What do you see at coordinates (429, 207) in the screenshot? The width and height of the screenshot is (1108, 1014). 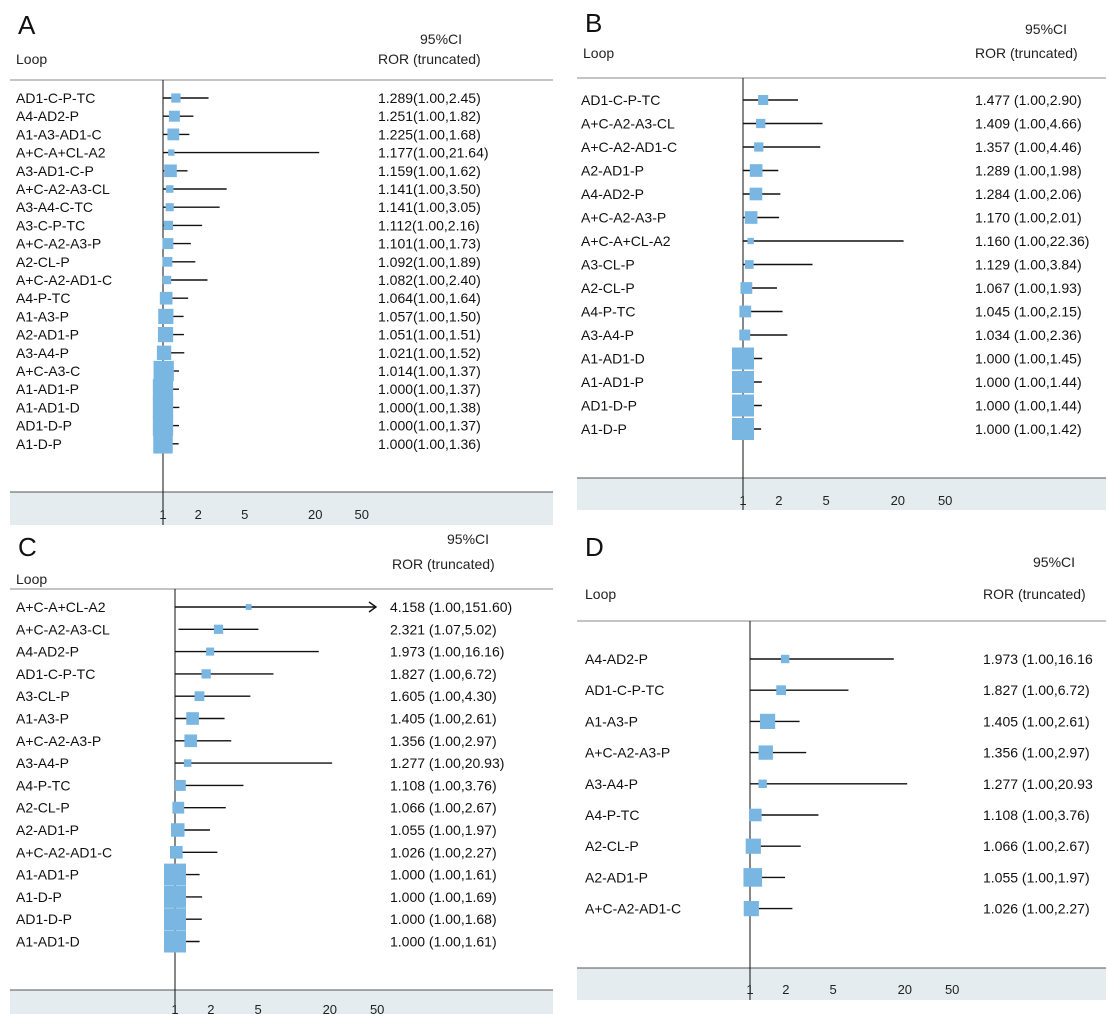 I see `ror-value-label: 1.141(1.00,3.05)` at bounding box center [429, 207].